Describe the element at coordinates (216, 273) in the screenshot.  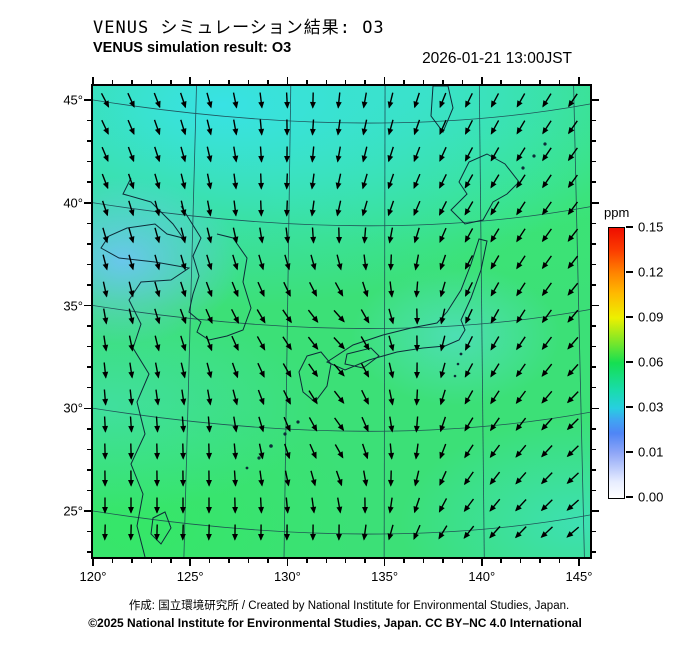
I see `coastline-korea` at that location.